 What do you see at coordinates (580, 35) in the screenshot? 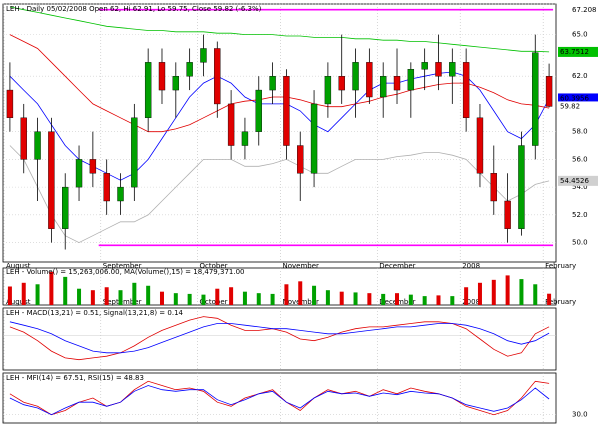
I see `y-tick-label: 65.0` at bounding box center [580, 35].